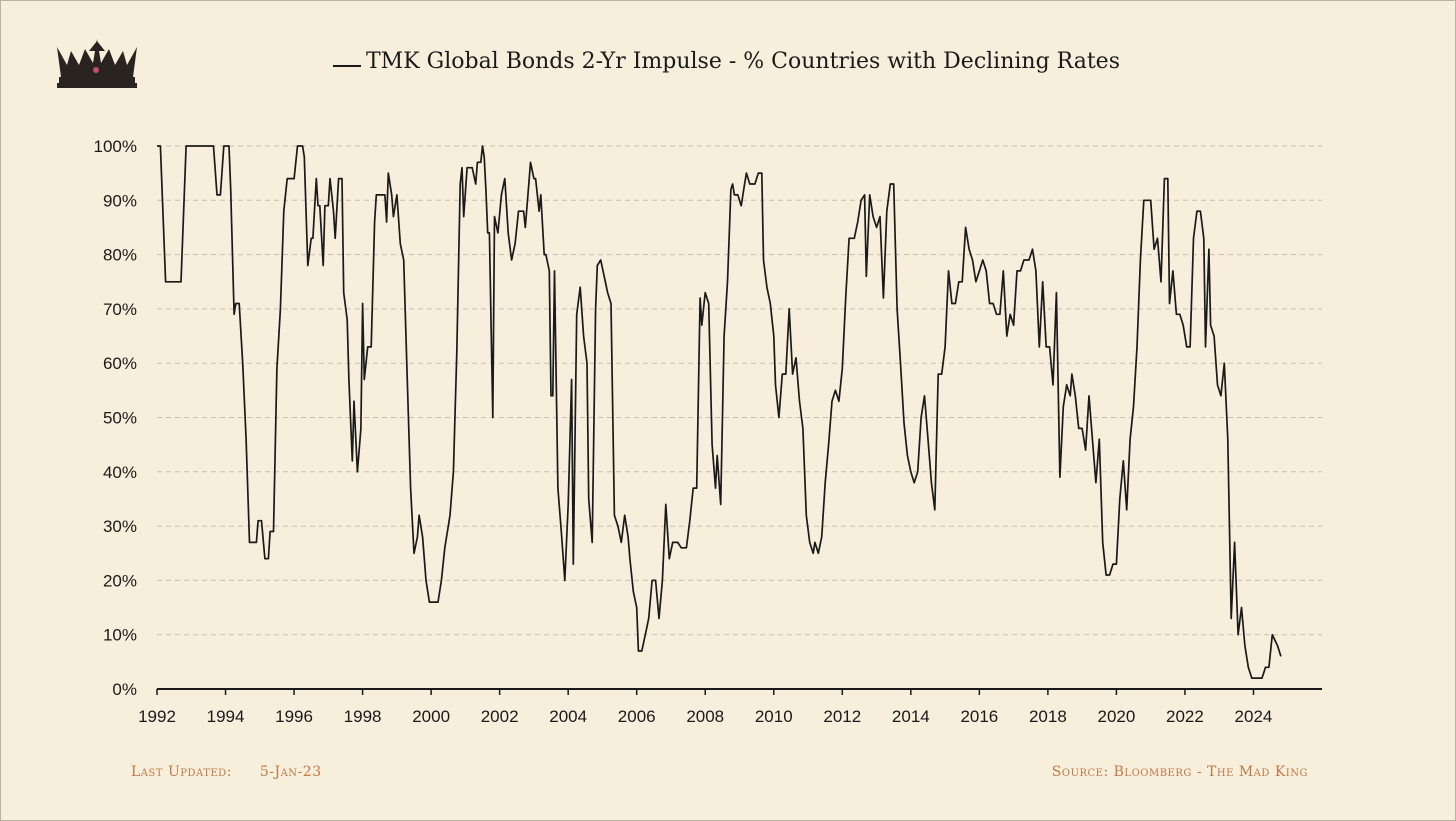 The image size is (1456, 821). I want to click on x-tick-label: 2014, so click(911, 716).